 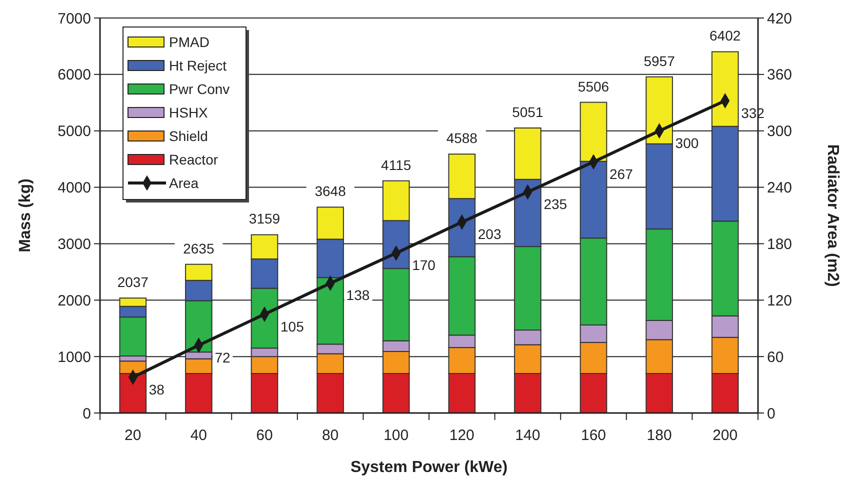 I want to click on x-tick-label: 180, so click(x=659, y=435).